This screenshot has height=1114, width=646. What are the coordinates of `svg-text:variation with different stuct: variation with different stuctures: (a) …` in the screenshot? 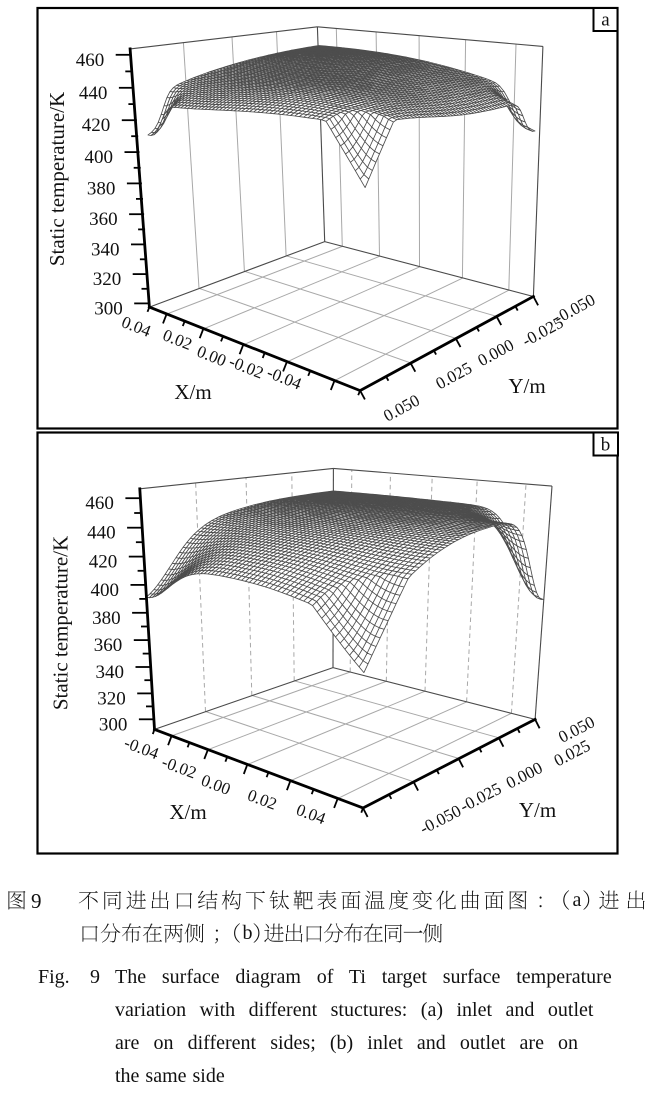 It's located at (354, 1010).